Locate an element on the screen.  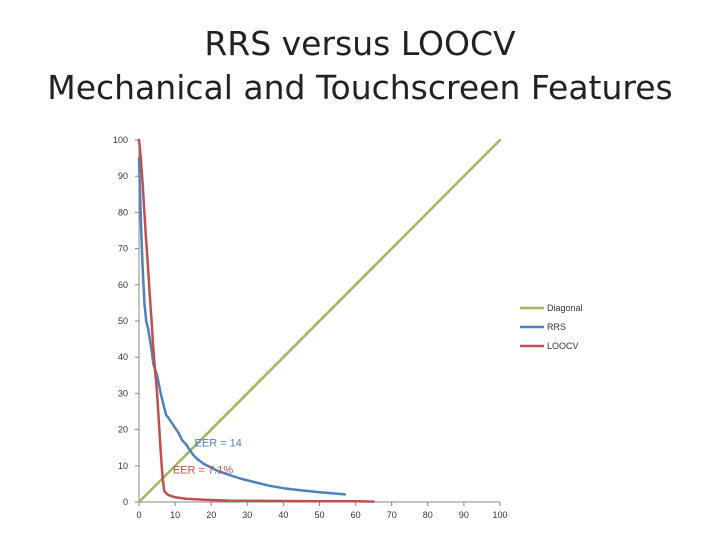
x-tick-label: 80 is located at coordinates (428, 515).